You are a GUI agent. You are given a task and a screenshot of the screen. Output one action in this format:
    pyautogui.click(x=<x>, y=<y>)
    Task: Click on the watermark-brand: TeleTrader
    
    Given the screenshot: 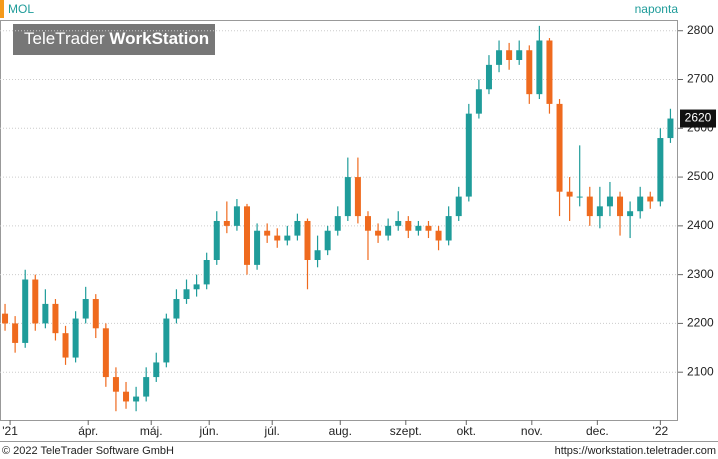 What is the action you would take?
    pyautogui.click(x=64, y=38)
    